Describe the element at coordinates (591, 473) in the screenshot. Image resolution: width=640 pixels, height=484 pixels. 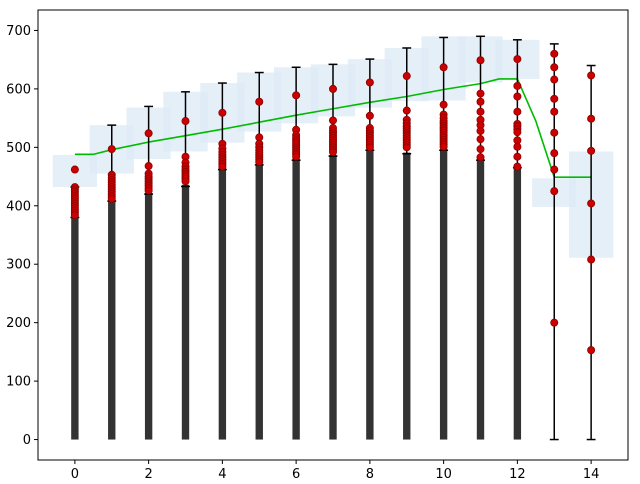
I see `x-tick-label: 14` at that location.